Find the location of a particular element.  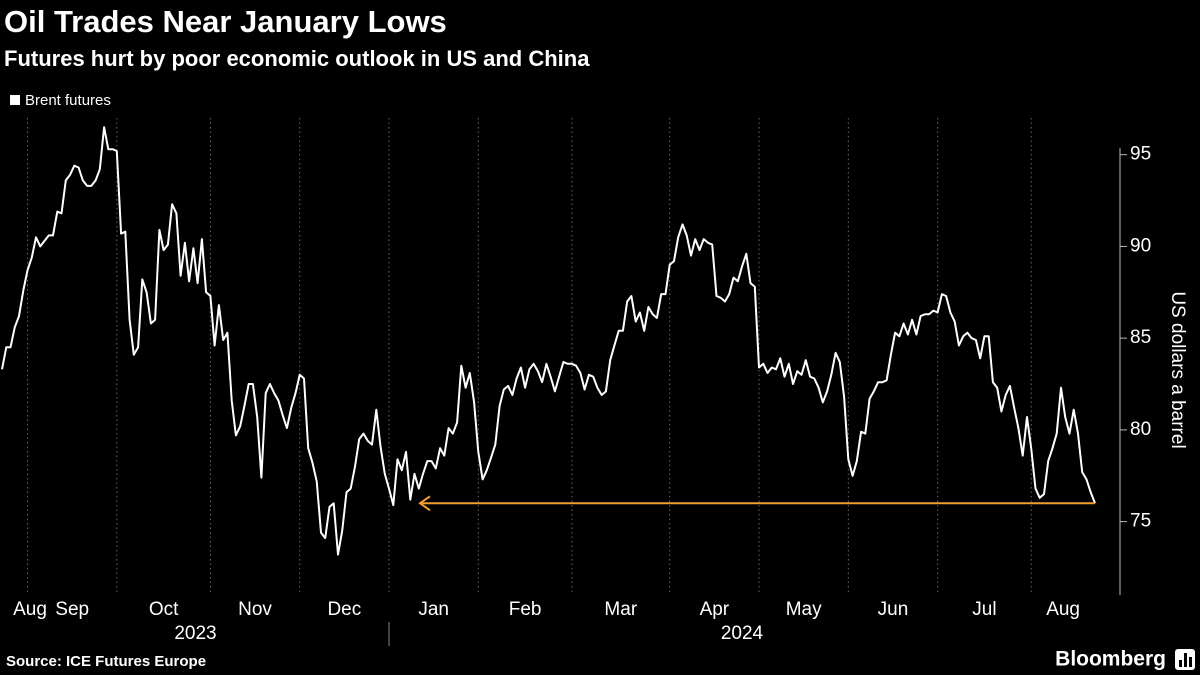

x-tick-label: Jan is located at coordinates (433, 609).